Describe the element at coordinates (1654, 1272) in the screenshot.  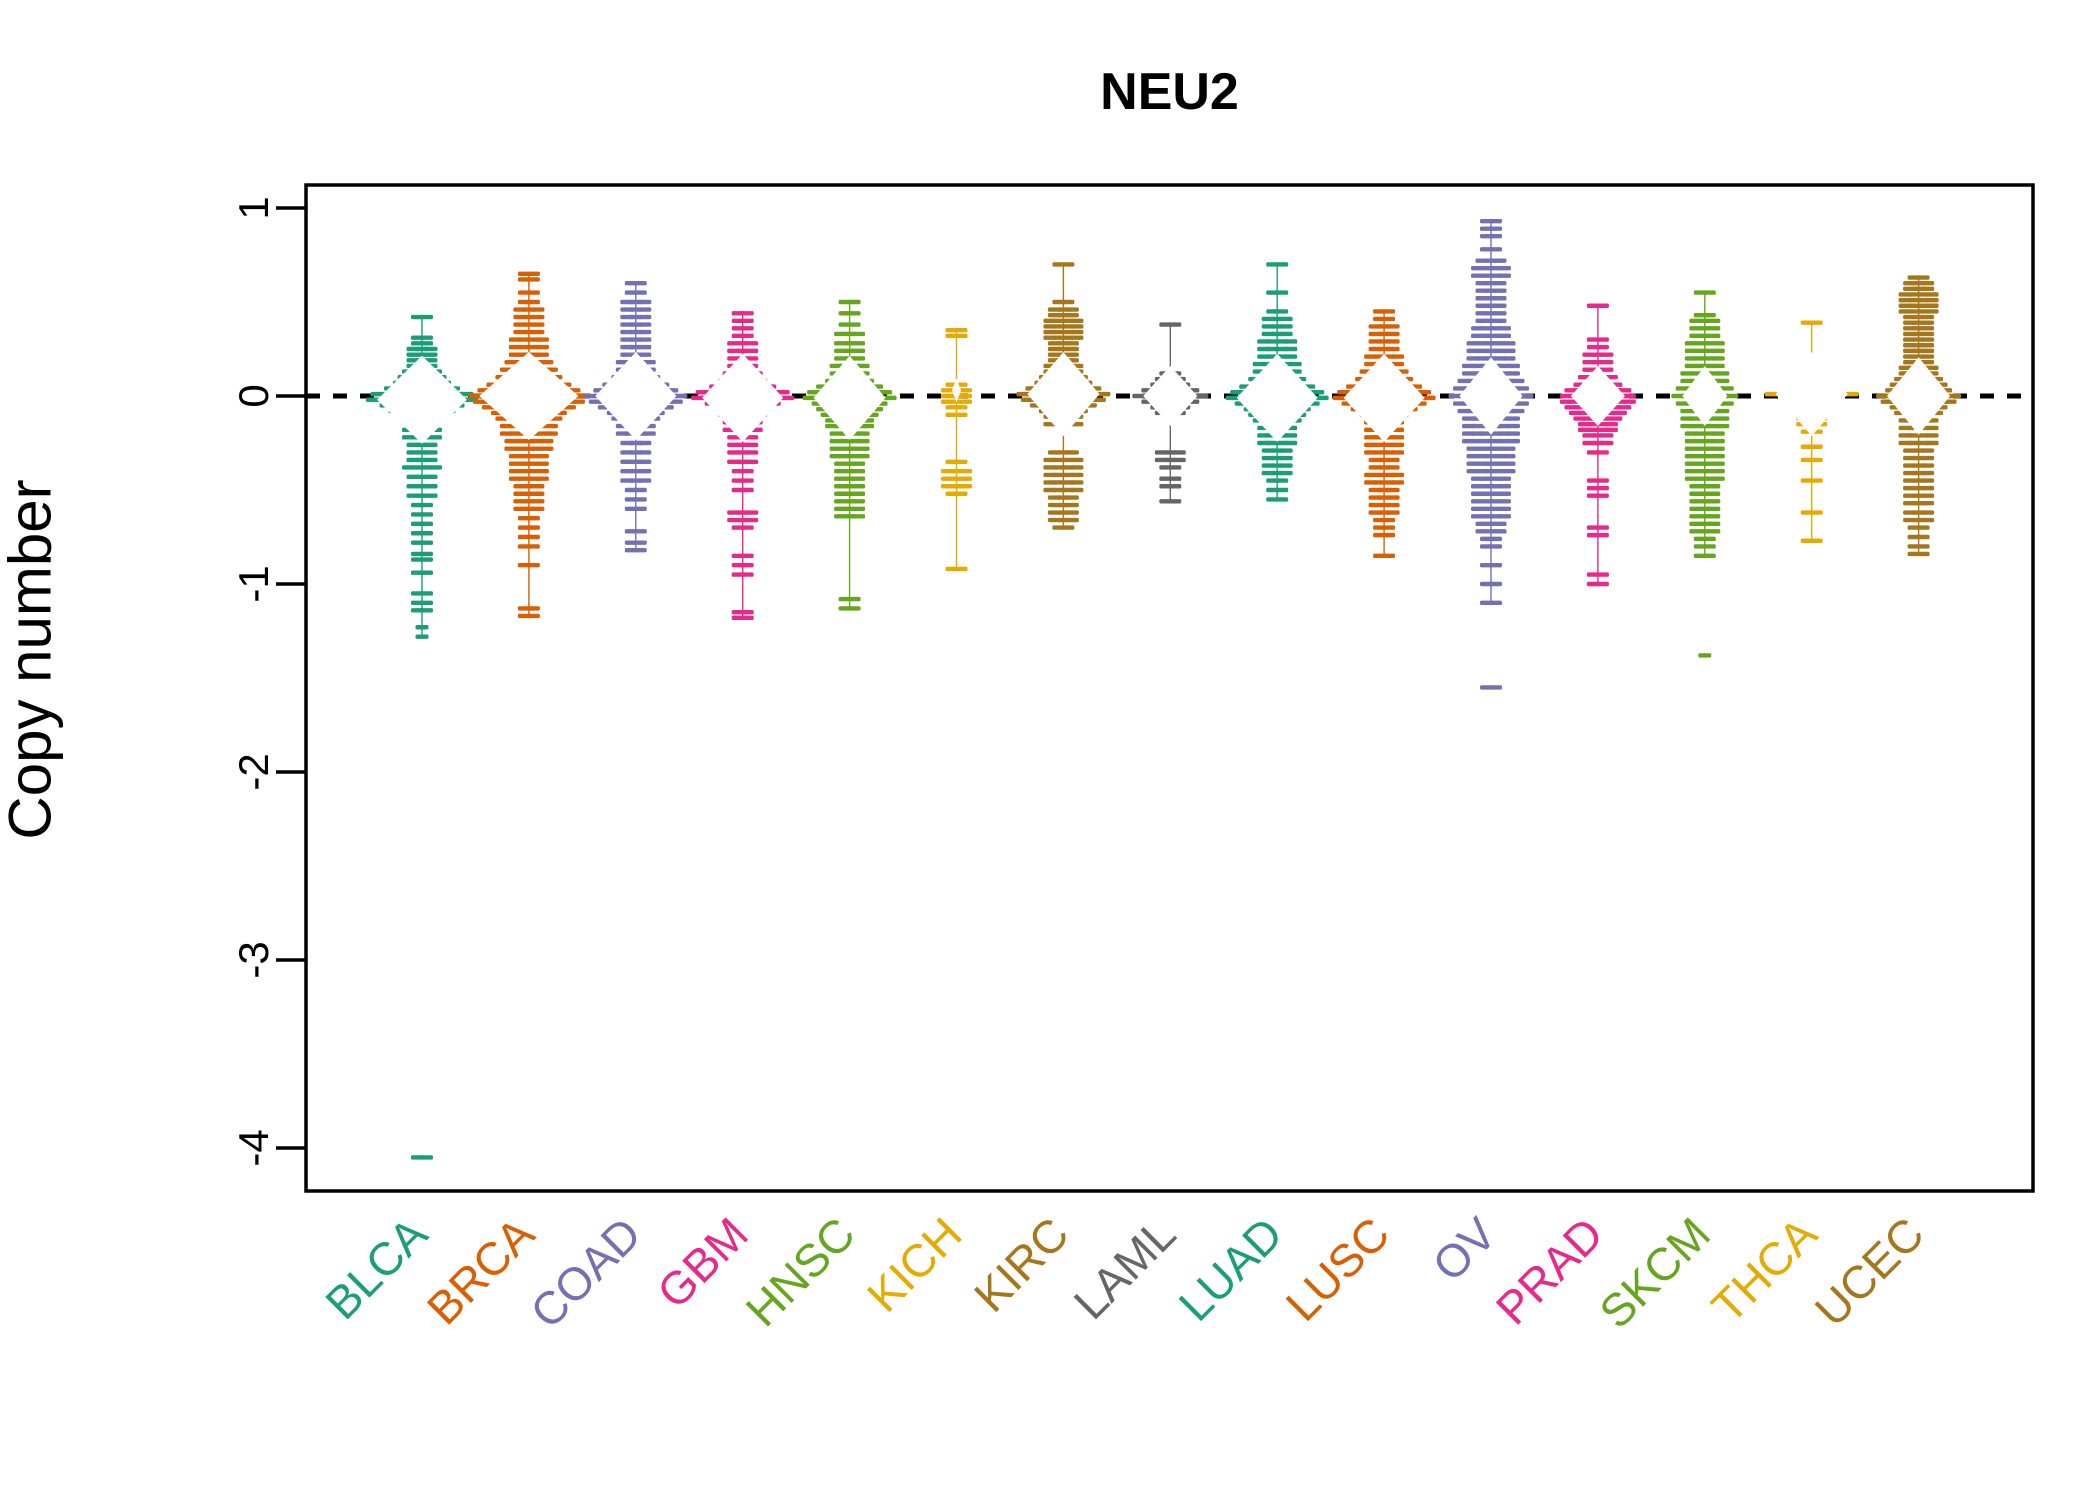
I see `x-label-skcm: SKCM` at that location.